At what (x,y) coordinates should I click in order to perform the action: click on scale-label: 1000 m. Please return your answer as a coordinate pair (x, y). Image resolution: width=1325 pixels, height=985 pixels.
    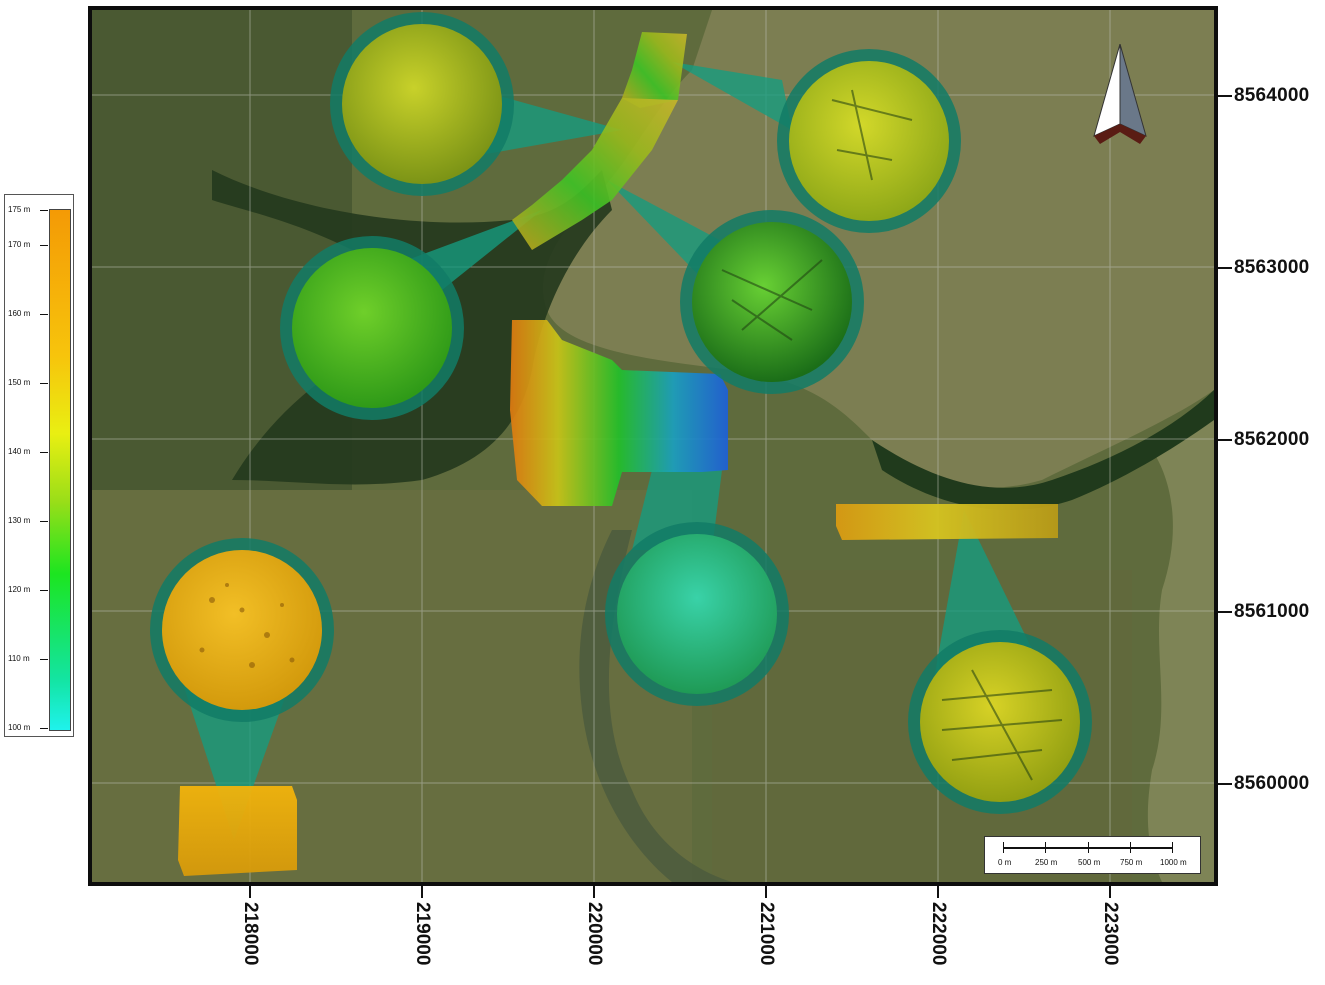
    Looking at the image, I should click on (1173, 862).